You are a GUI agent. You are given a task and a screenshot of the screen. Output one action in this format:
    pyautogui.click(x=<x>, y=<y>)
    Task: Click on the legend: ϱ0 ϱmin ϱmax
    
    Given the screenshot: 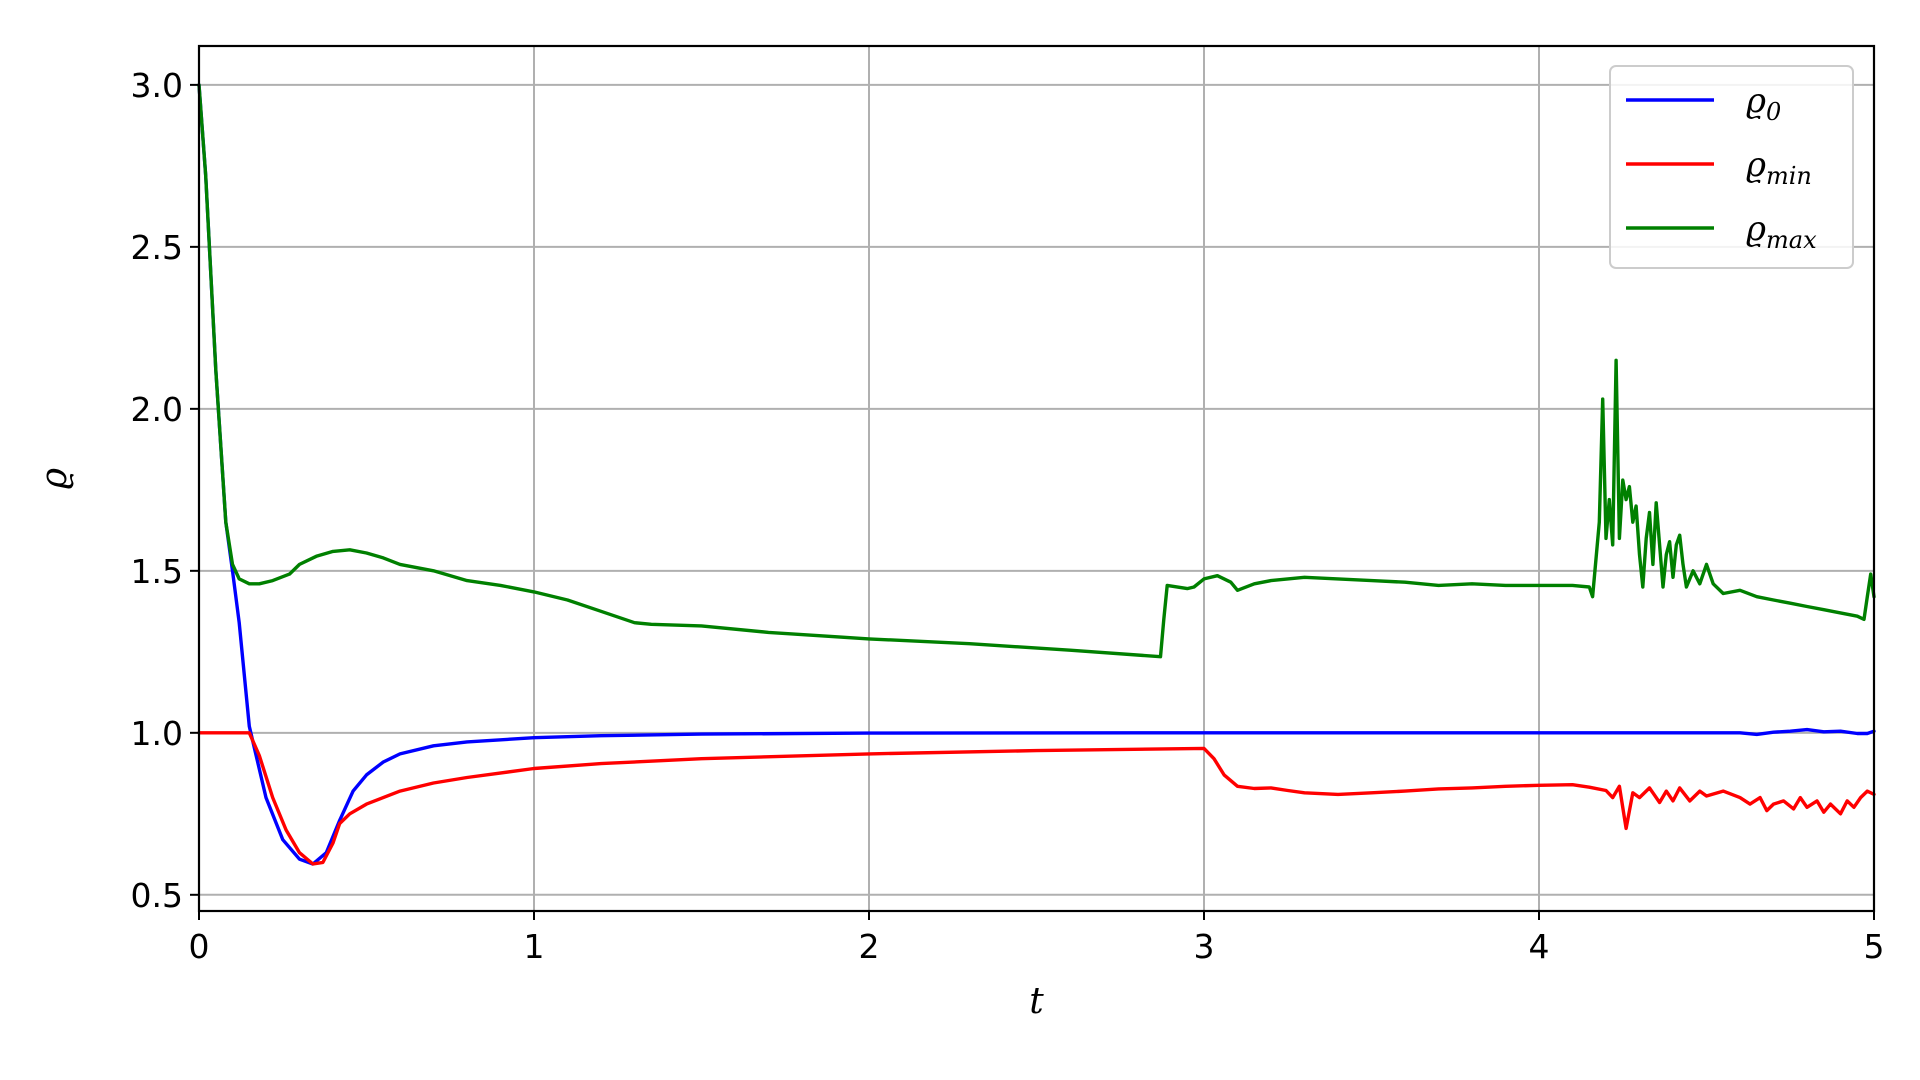 What is the action you would take?
    pyautogui.click(x=1731, y=167)
    